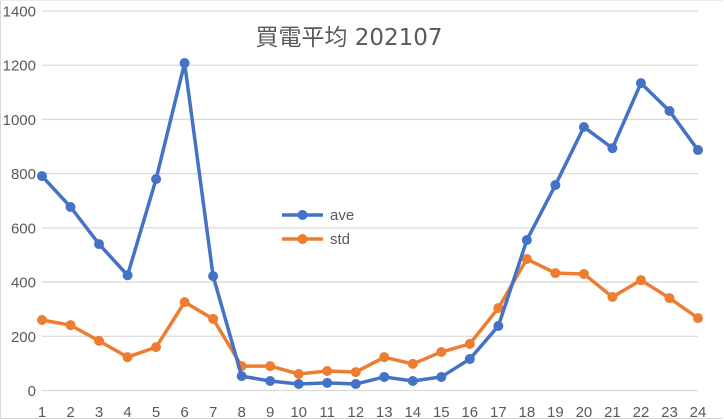  I want to click on x-tick-label: 8, so click(241, 412).